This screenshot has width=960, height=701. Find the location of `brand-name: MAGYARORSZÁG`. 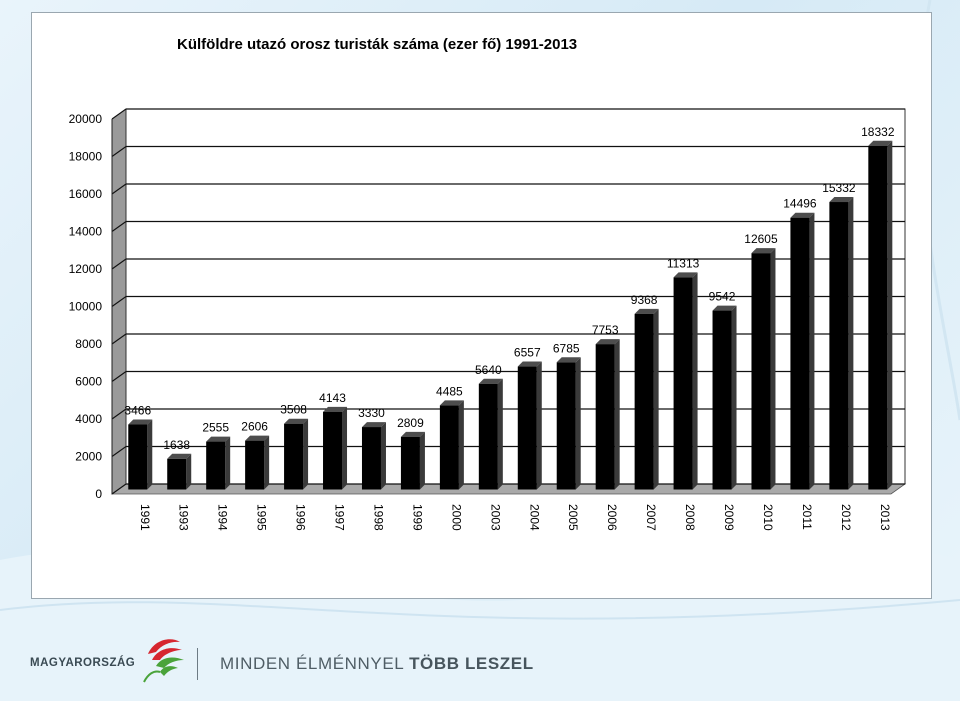

brand-name: MAGYARORSZÁG is located at coordinates (83, 663).